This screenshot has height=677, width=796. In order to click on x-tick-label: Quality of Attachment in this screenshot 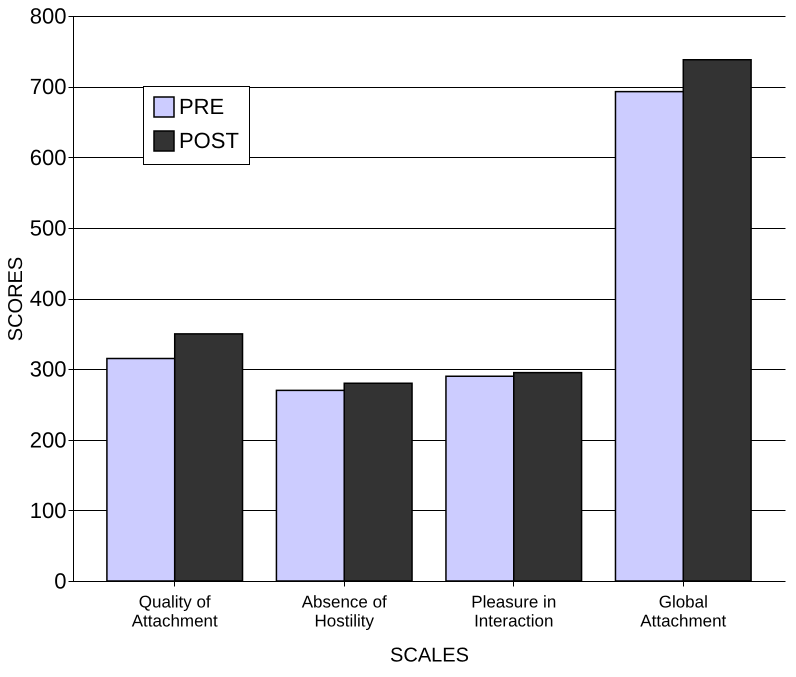, I will do `click(175, 611)`.